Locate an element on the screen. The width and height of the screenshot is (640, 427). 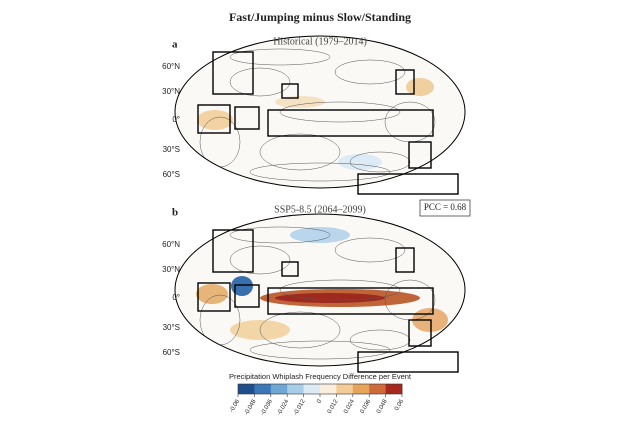
colorbar-tick-label: 0.048 is located at coordinates (382, 406).